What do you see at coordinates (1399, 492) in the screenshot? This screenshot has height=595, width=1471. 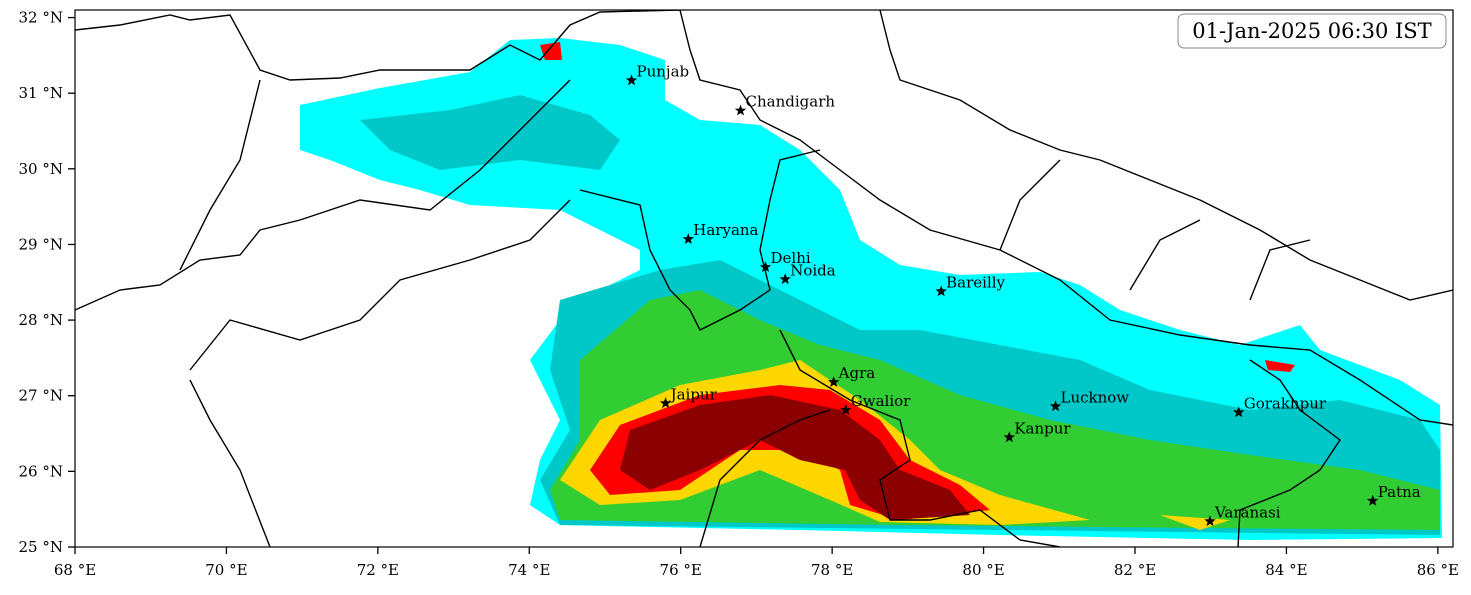 I see `city-label: Patna` at bounding box center [1399, 492].